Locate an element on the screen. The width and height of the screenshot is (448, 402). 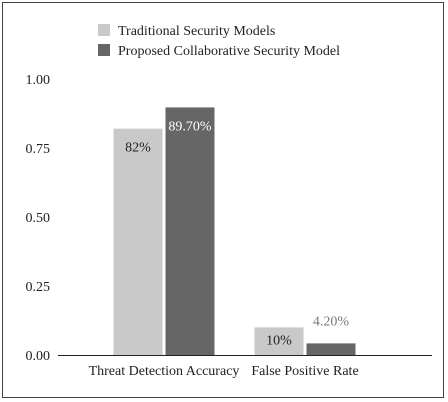
data-label-traditional-security-models-threat-detection-accuracy: 82% is located at coordinates (138, 148).